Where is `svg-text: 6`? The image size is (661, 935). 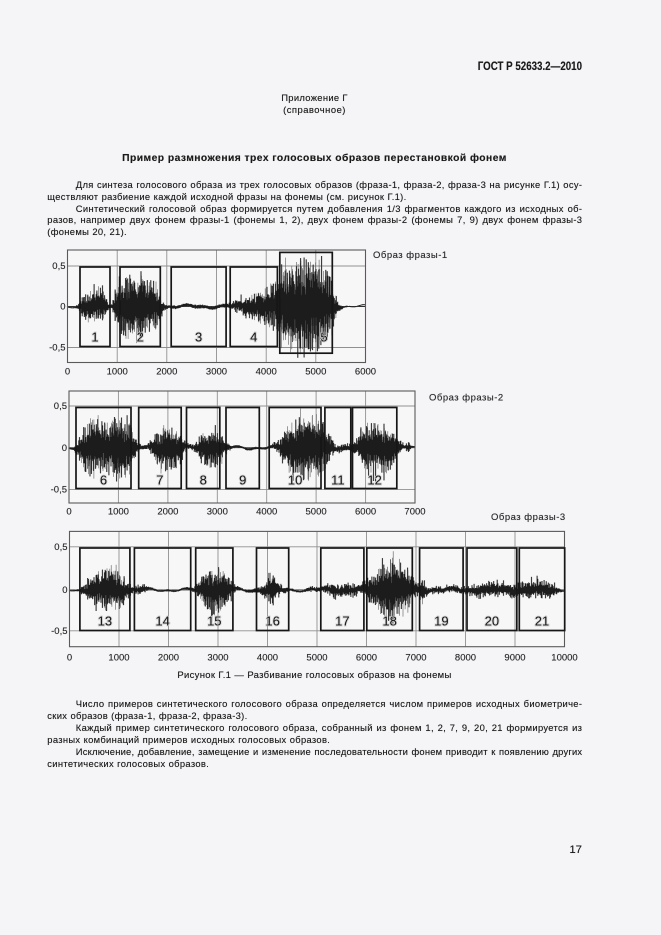
svg-text: 6 is located at coordinates (103, 480).